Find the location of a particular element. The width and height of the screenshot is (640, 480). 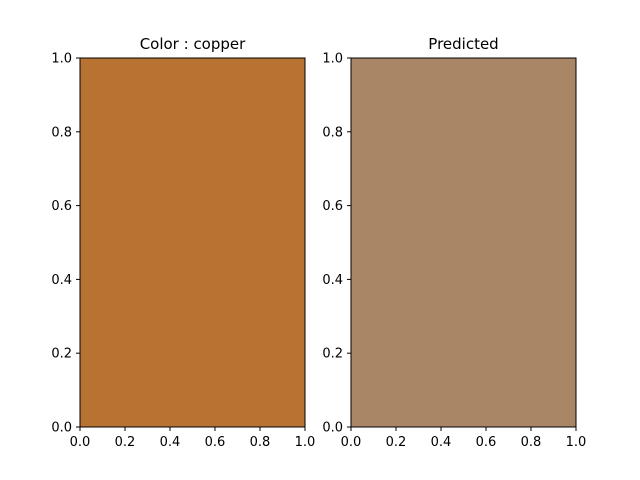

y-tick-label-right-3: 0.6 is located at coordinates (332, 206).